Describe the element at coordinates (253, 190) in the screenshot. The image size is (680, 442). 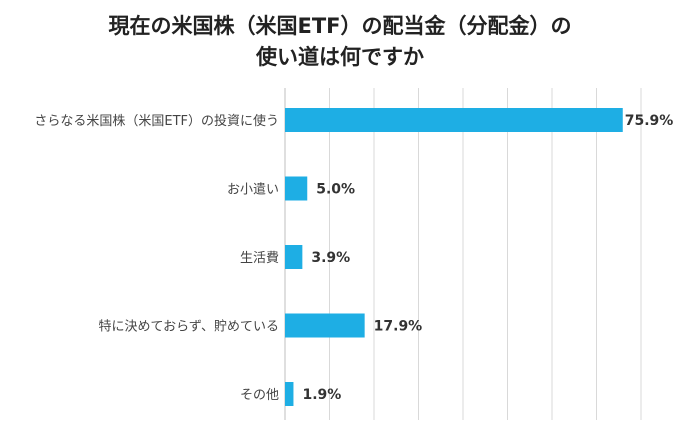
I see `category-label: お小遣い` at that location.